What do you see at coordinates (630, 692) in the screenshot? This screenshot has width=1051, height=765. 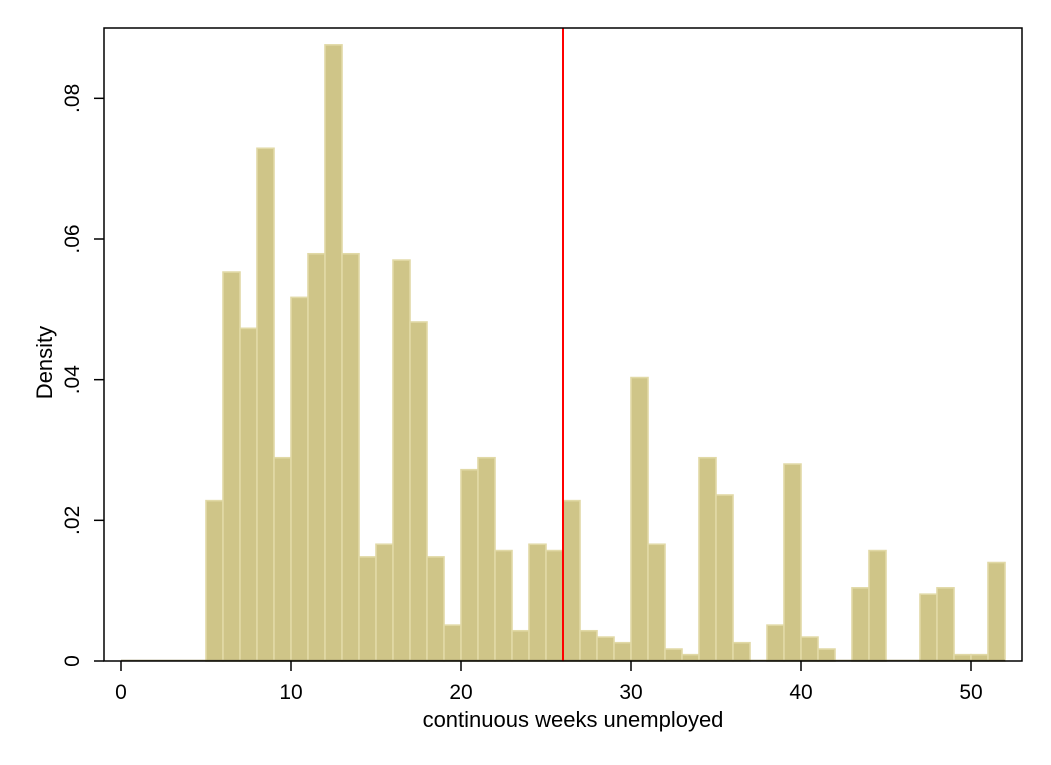 I see `x-tick-label: 30` at bounding box center [630, 692].